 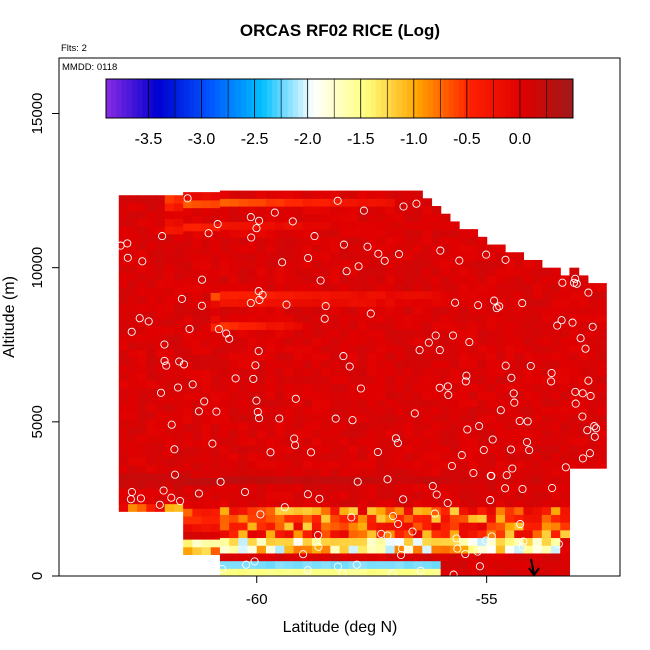 I want to click on heatmap-cell-2088, so click(x=528, y=426).